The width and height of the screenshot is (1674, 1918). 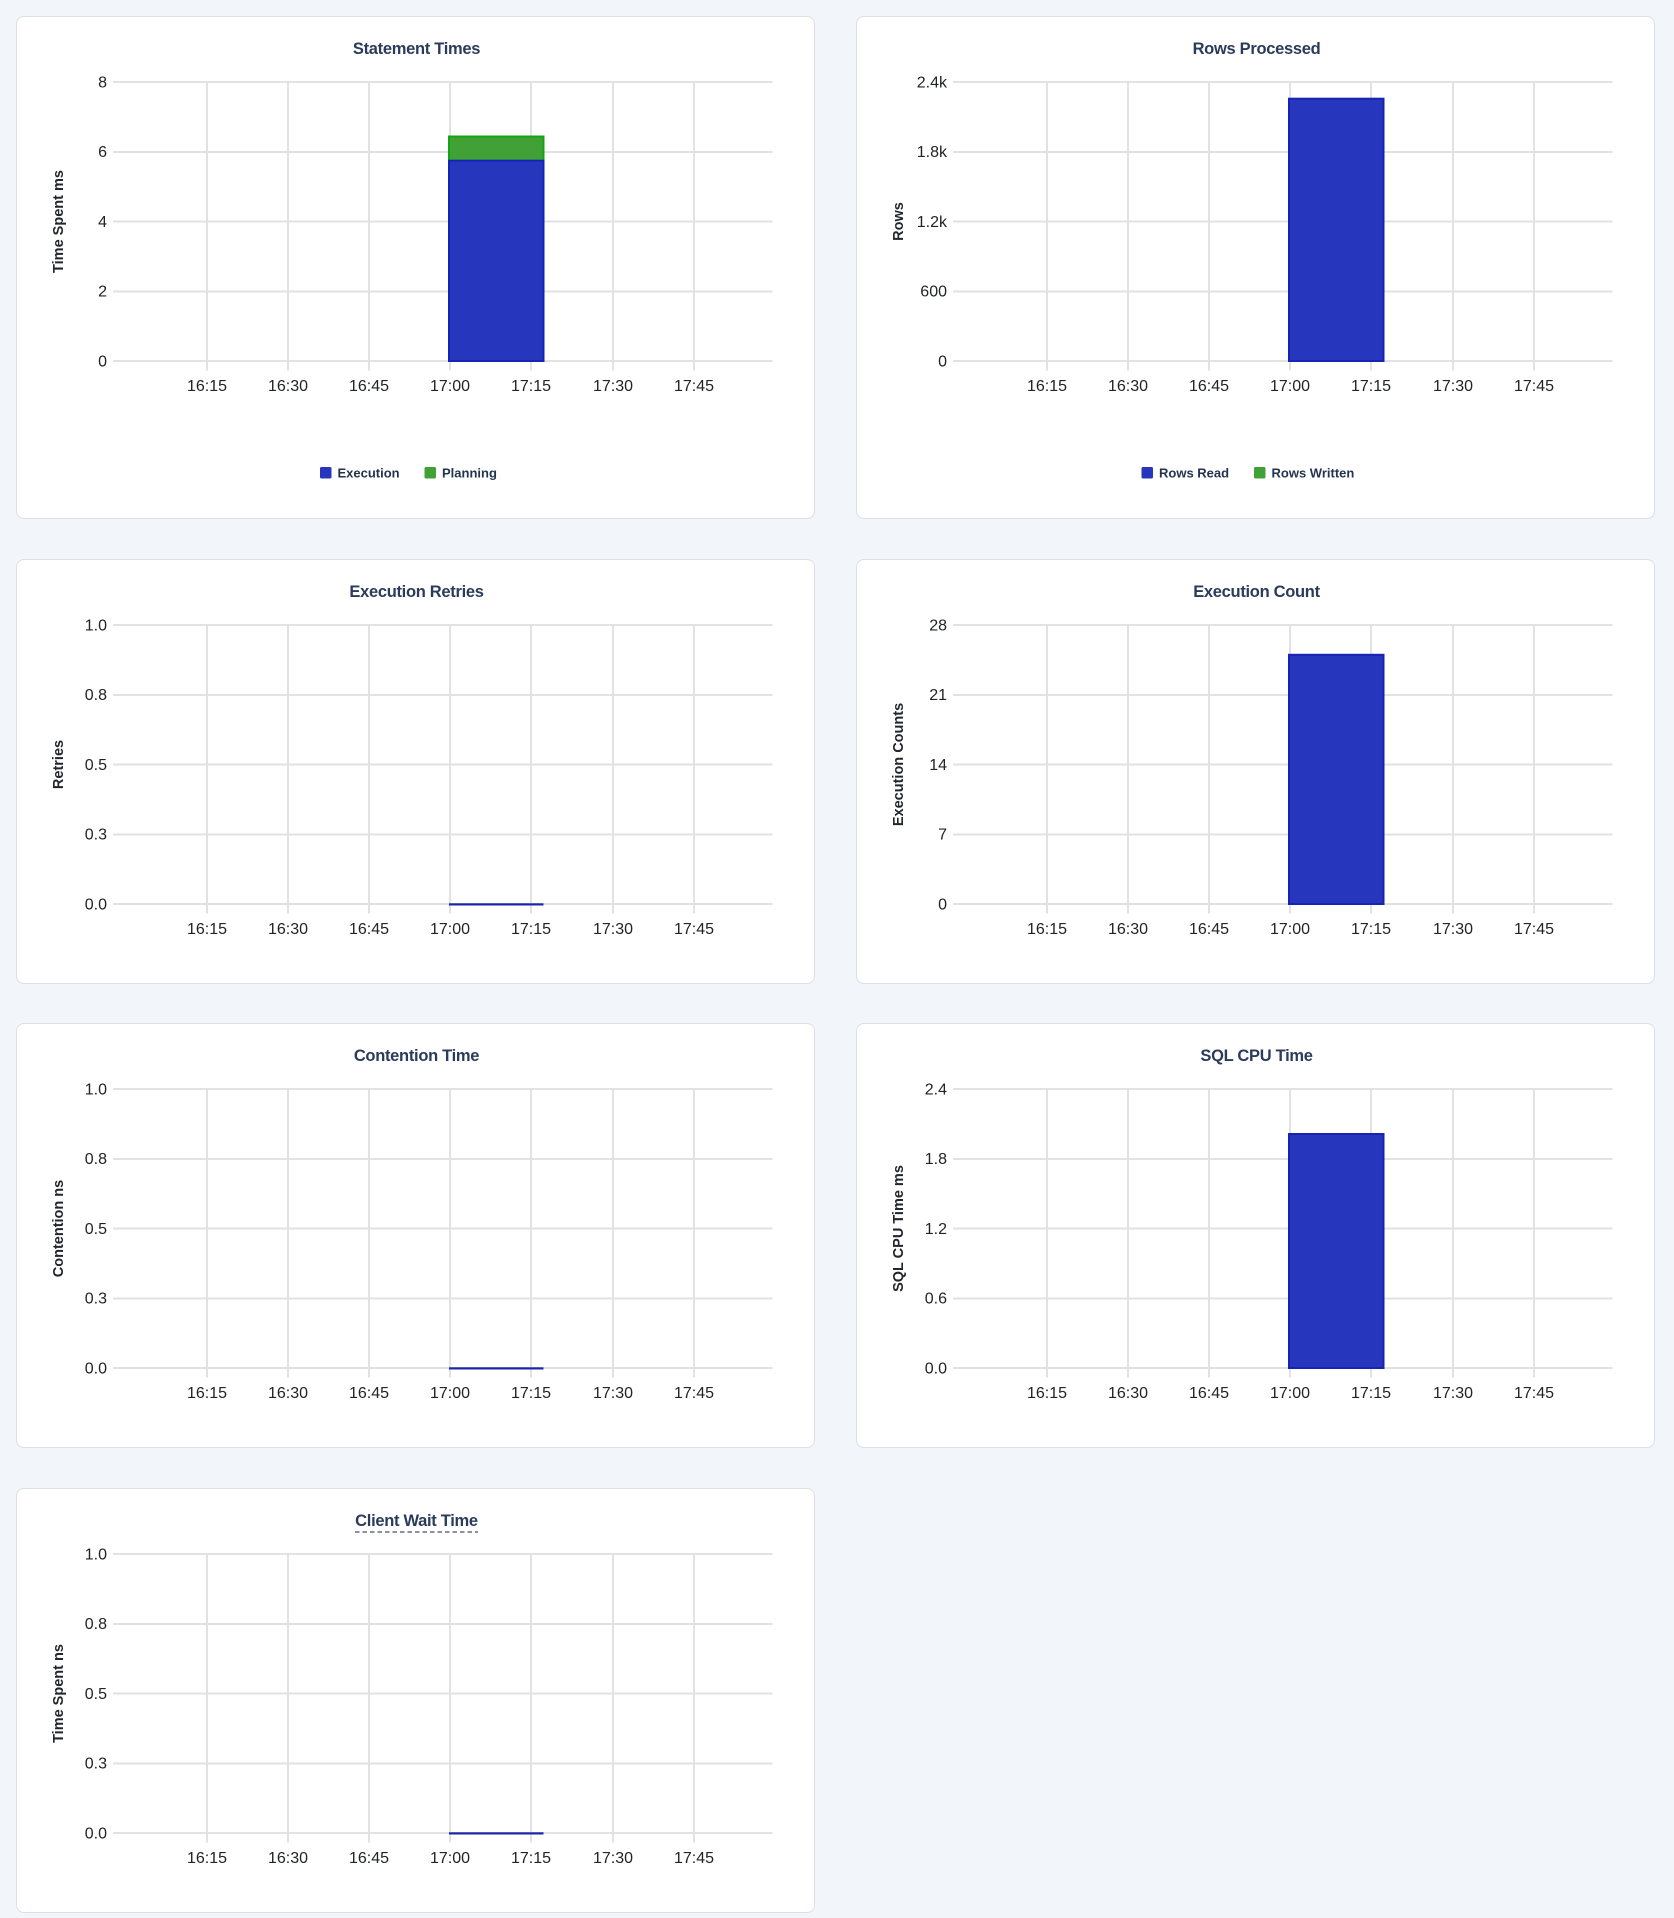 What do you see at coordinates (59, 221) in the screenshot?
I see `svg-text: Time Spent ms` at bounding box center [59, 221].